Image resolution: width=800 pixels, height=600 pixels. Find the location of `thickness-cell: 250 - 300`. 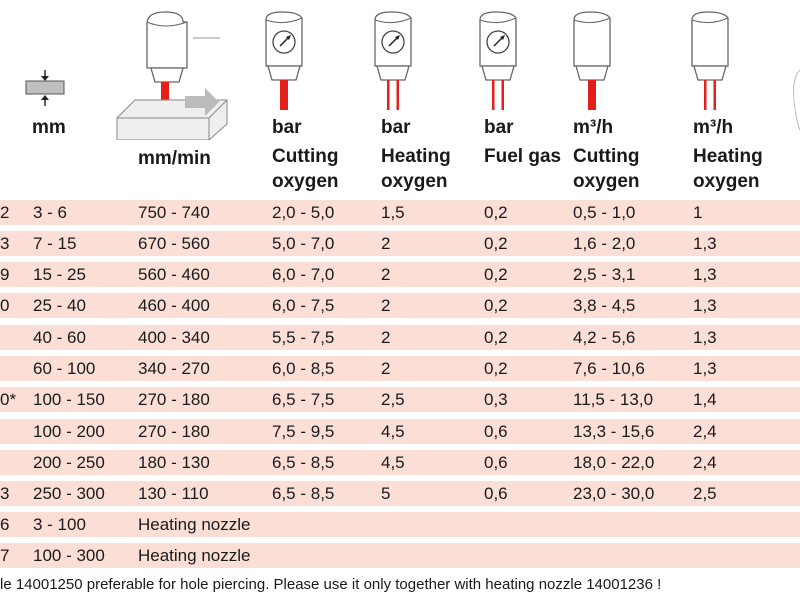

thickness-cell: 250 - 300 is located at coordinates (69, 493).